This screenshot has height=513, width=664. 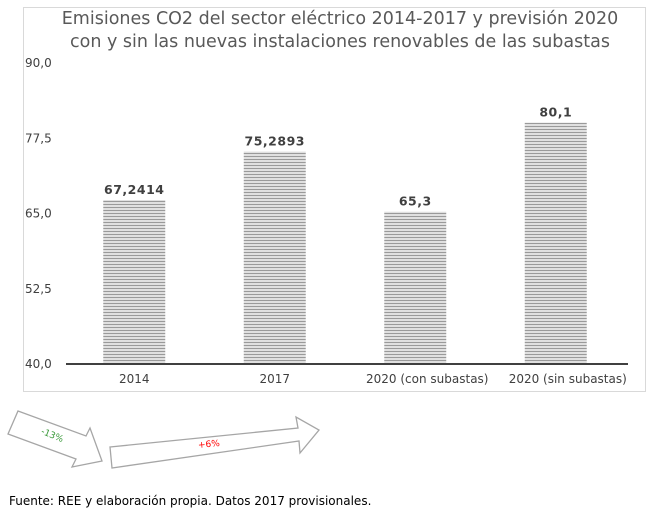 I want to click on bar-2020-con-subastas, so click(x=415, y=287).